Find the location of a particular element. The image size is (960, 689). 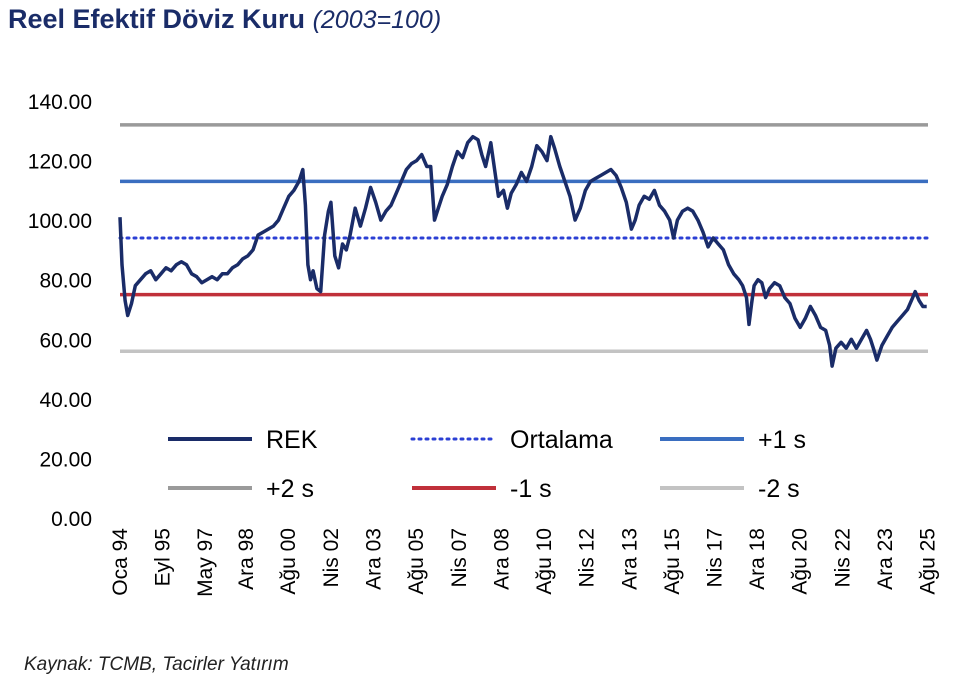

x-tick-label: Oca 94 is located at coordinates (120, 562).